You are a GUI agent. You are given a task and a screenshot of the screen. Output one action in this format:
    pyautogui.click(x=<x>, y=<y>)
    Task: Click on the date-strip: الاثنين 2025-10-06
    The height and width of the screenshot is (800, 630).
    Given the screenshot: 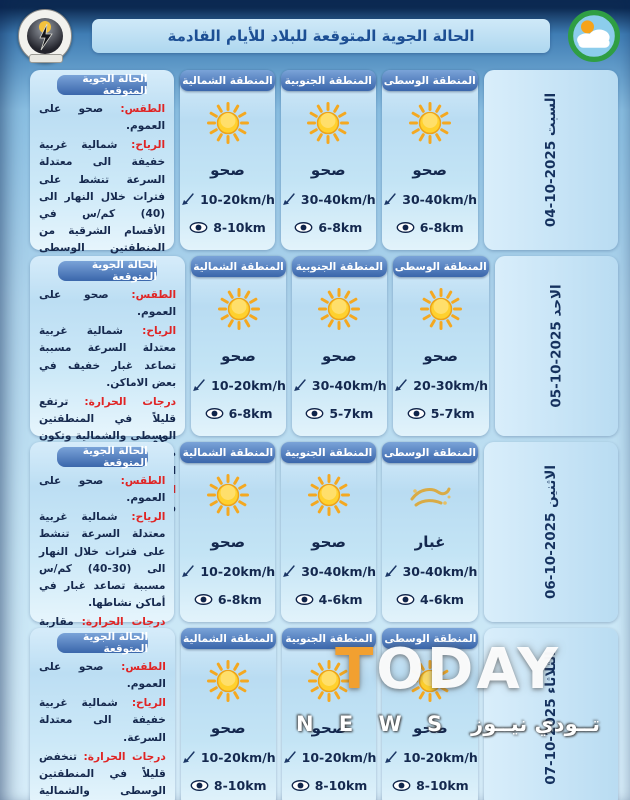 What is the action you would take?
    pyautogui.click(x=550, y=532)
    